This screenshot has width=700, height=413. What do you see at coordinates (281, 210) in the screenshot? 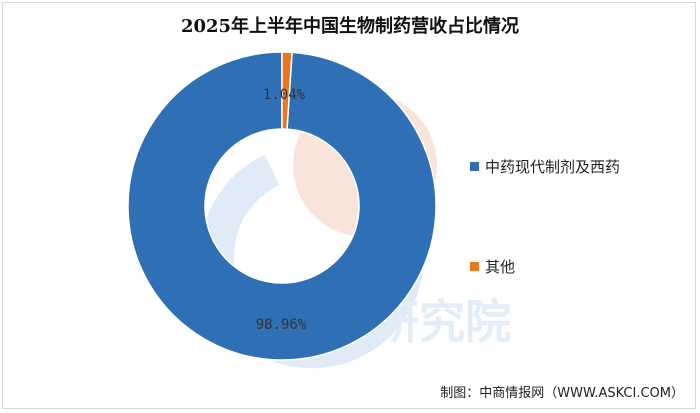
I see `data-labels: 98.96% 1.04%` at bounding box center [281, 210].